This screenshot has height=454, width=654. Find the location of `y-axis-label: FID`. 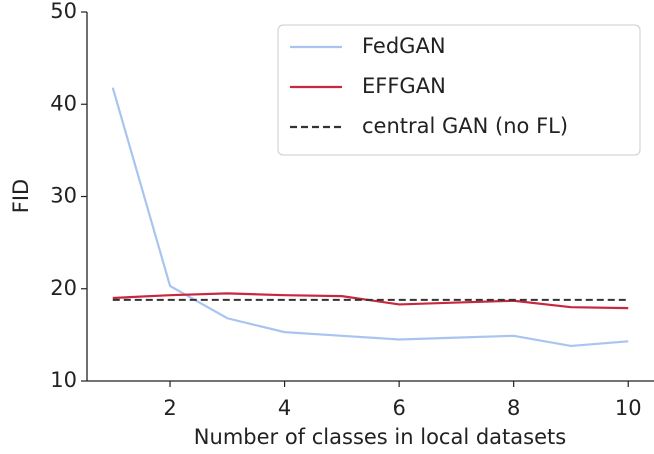

y-axis-label: FID is located at coordinates (21, 196).